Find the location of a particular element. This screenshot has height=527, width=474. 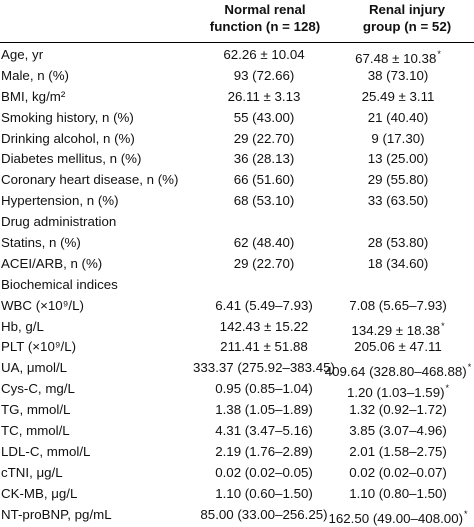

normal-renal-value-text: 68 (53.10) is located at coordinates (264, 201).